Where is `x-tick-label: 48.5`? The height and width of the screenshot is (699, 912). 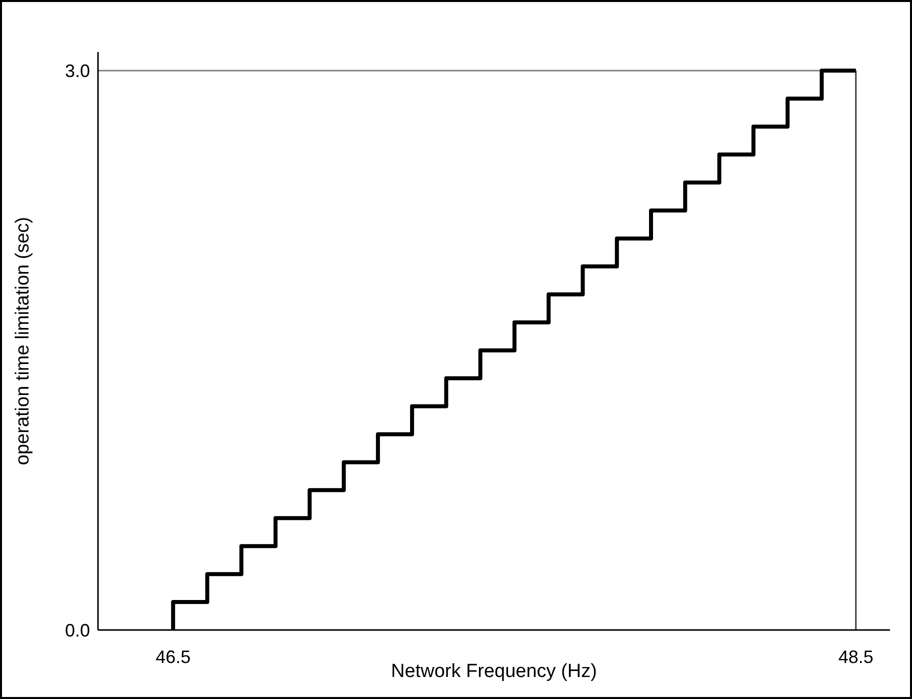
x-tick-label: 48.5 is located at coordinates (856, 656).